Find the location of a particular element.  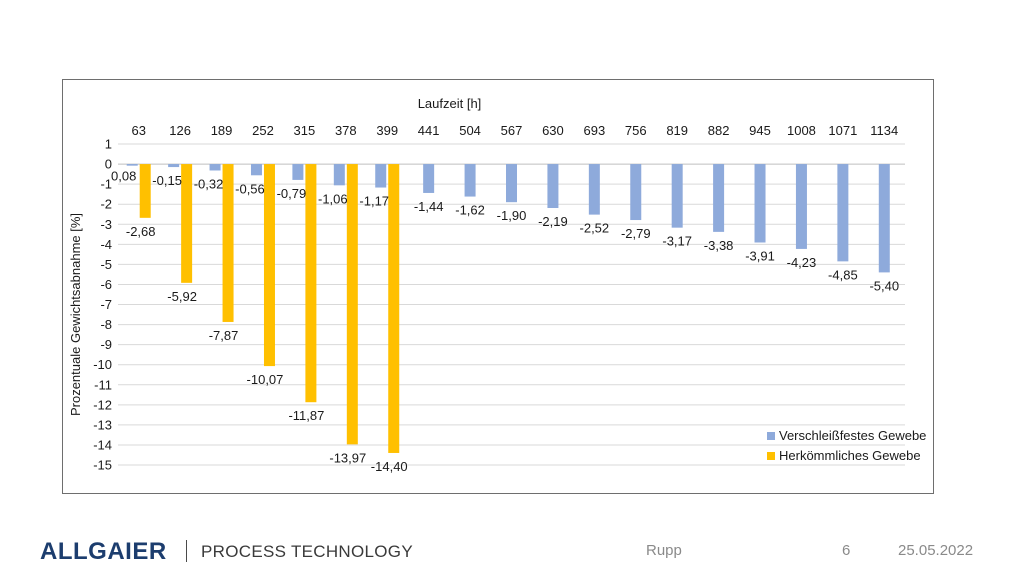

y-tick-label: 1 is located at coordinates (108, 144).